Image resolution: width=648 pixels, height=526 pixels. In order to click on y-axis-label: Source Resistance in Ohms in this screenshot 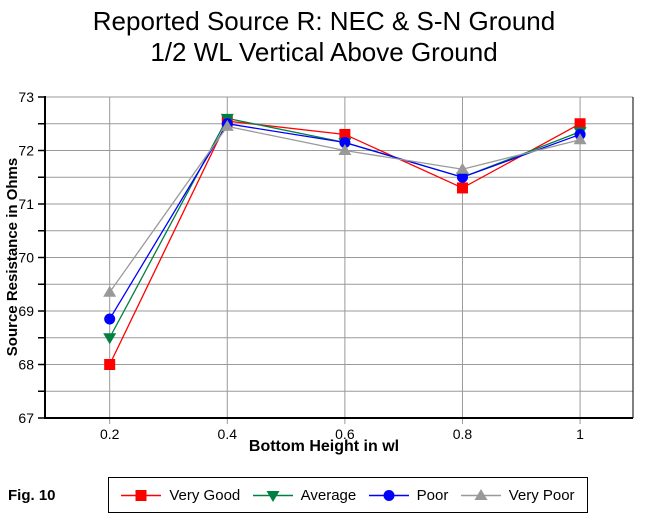, I will do `click(12, 257)`.